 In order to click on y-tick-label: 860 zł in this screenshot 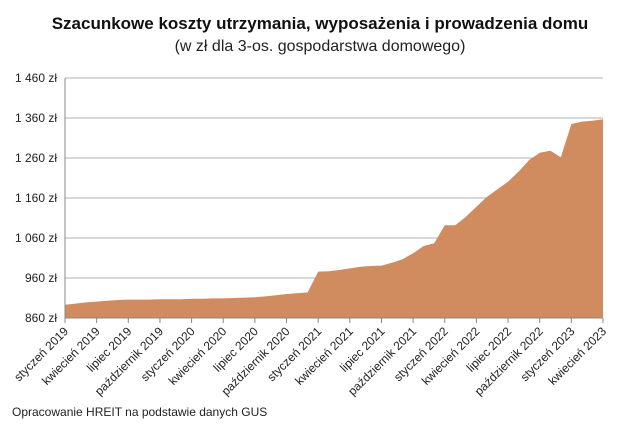, I will do `click(41, 318)`.